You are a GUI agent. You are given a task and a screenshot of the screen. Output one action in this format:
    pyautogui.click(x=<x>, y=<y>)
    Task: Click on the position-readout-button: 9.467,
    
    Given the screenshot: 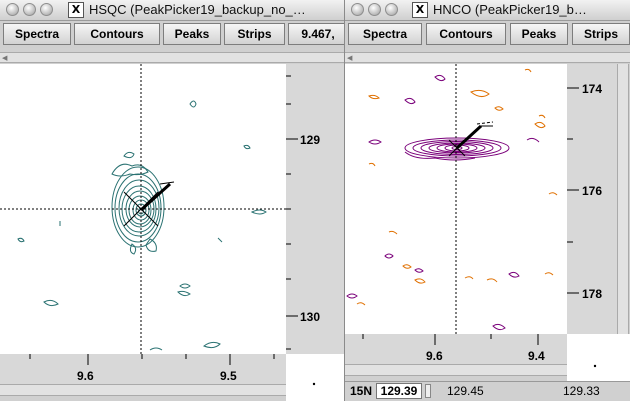 What is the action you would take?
    pyautogui.click(x=316, y=34)
    